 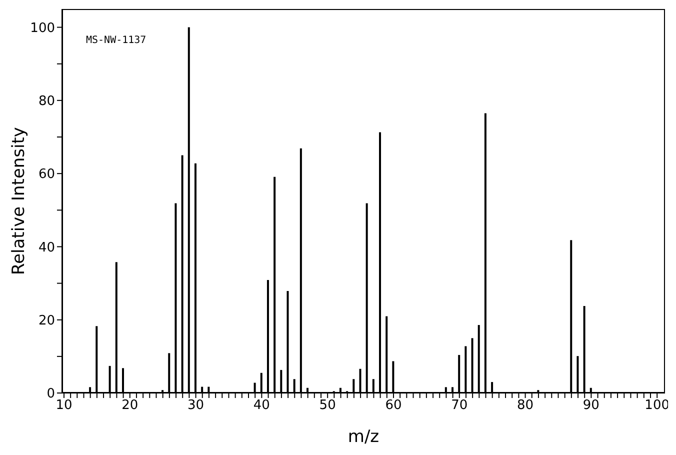 What do you see at coordinates (42, 28) in the screenshot?
I see `y-tick-label: 100` at bounding box center [42, 28].